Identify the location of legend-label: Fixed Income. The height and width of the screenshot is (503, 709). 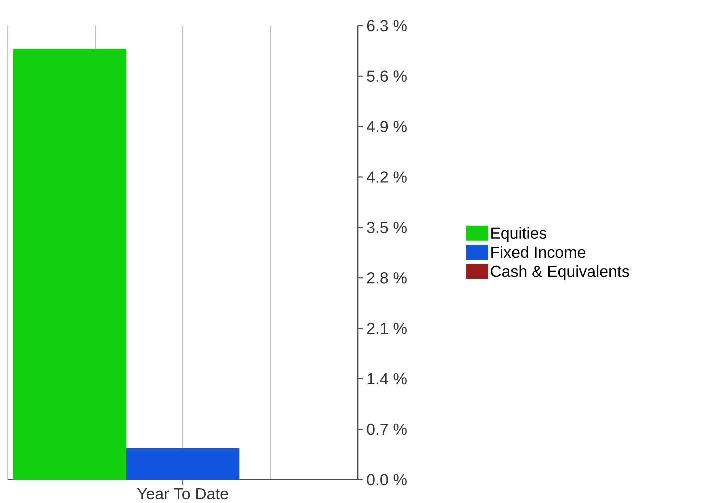
(539, 252).